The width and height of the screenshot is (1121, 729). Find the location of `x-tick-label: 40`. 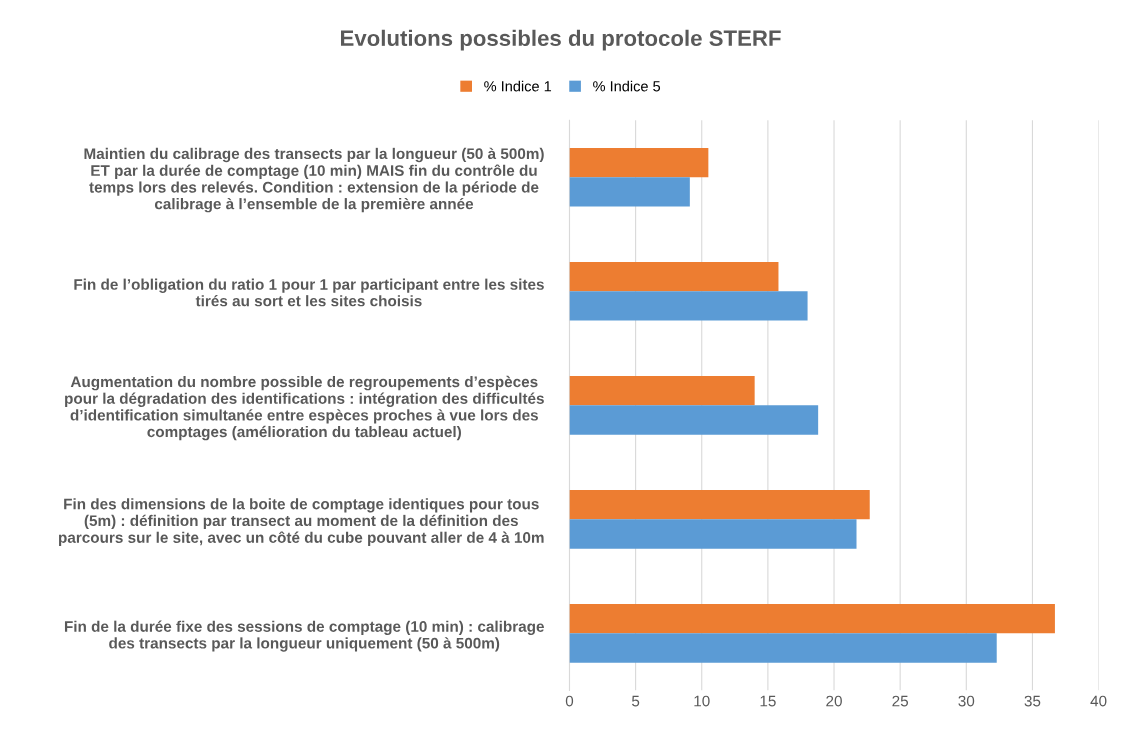

x-tick-label: 40 is located at coordinates (1098, 701).